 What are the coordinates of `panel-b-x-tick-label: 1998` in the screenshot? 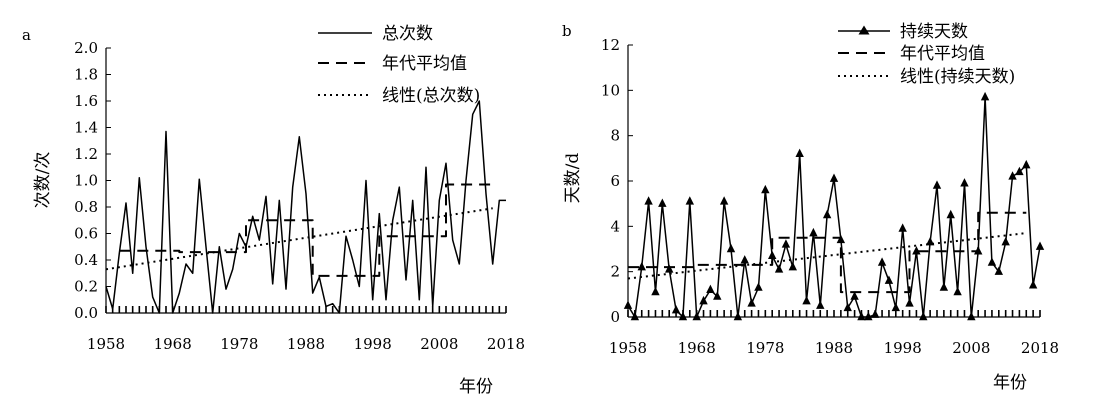 It's located at (903, 348).